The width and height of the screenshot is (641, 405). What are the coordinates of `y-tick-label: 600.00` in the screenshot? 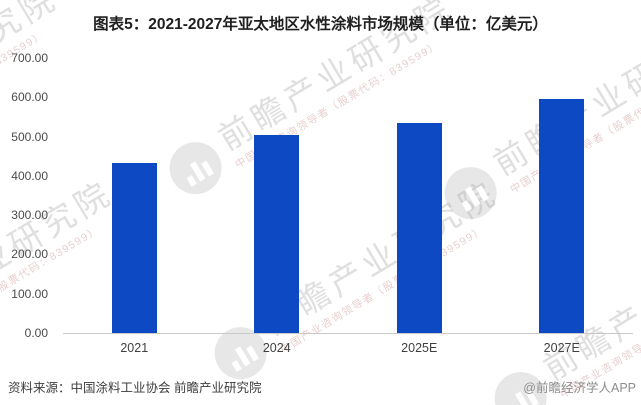 It's located at (29, 97).